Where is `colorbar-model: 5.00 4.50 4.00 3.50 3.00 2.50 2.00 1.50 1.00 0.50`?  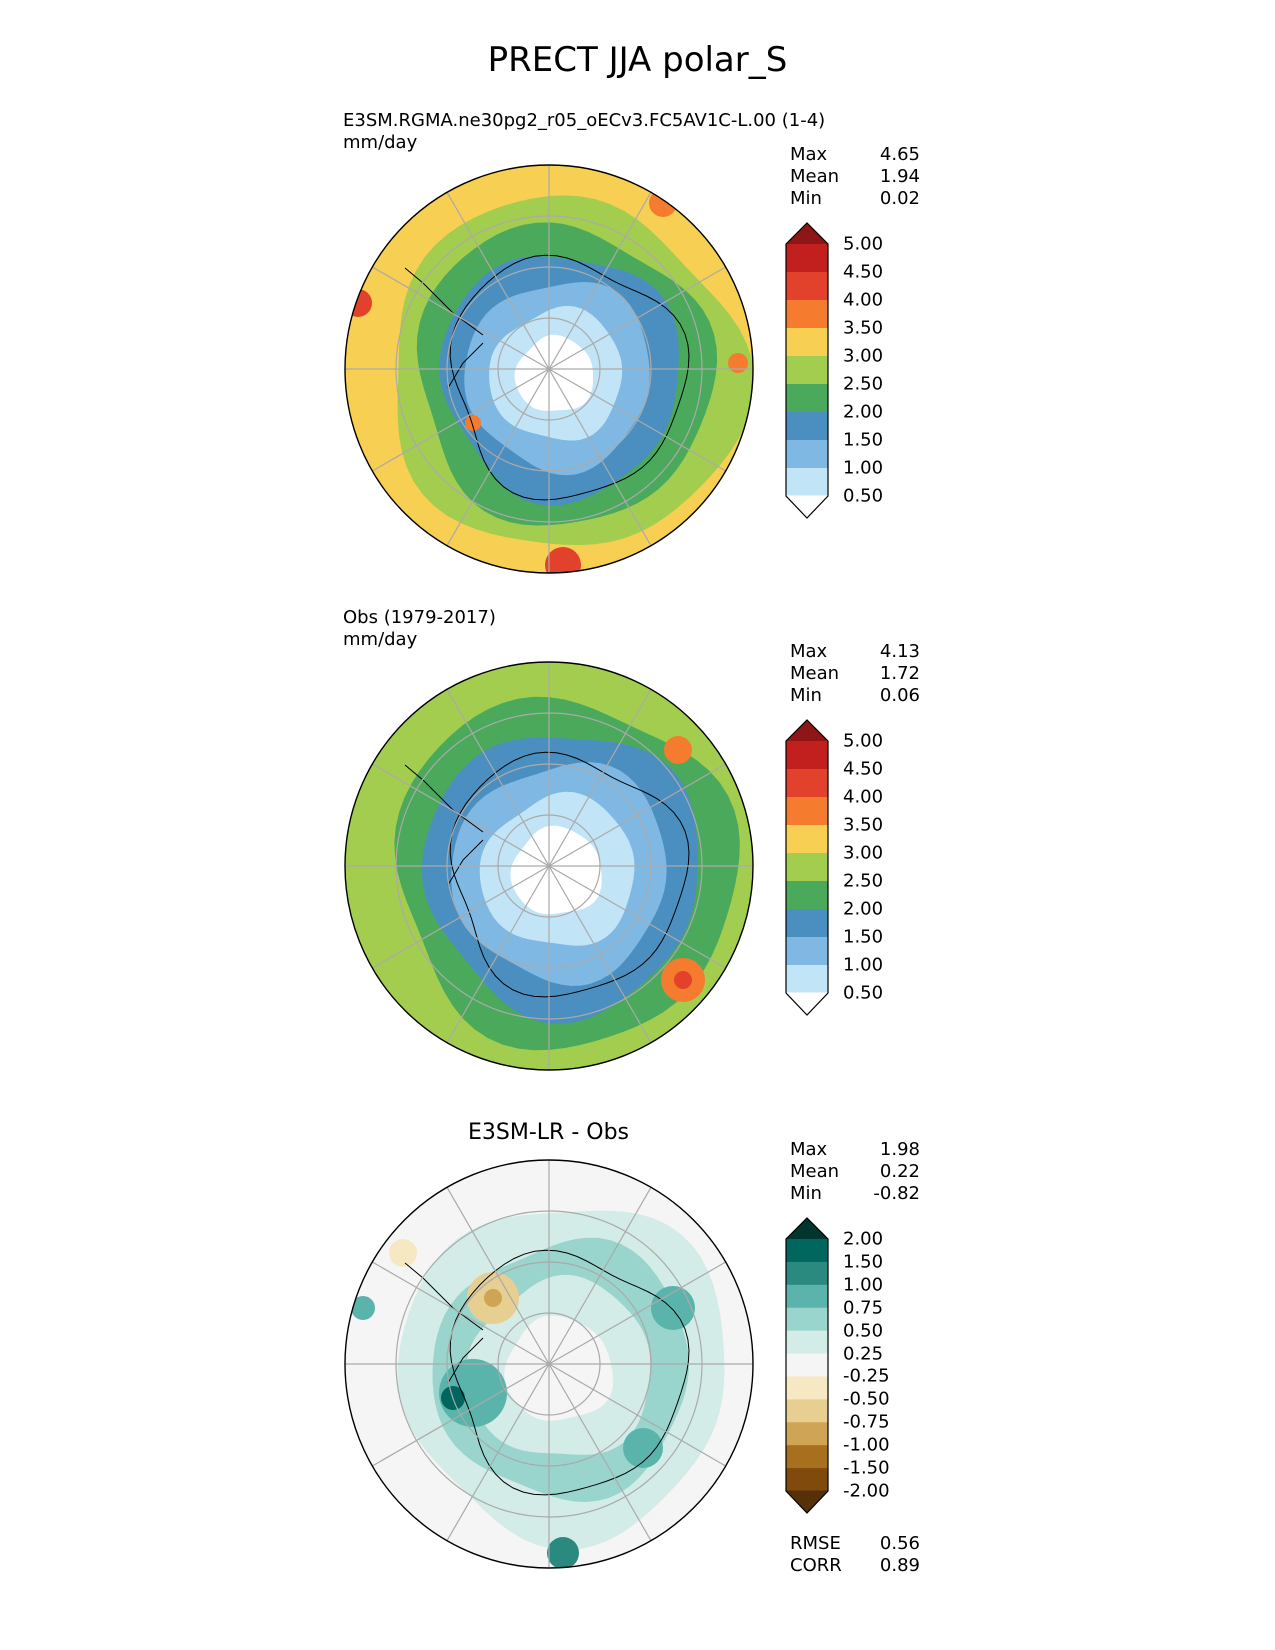
colorbar-model: 5.00 4.50 4.00 3.50 3.00 2.50 2.00 1.50 1.00 0.50 is located at coordinates (845, 370).